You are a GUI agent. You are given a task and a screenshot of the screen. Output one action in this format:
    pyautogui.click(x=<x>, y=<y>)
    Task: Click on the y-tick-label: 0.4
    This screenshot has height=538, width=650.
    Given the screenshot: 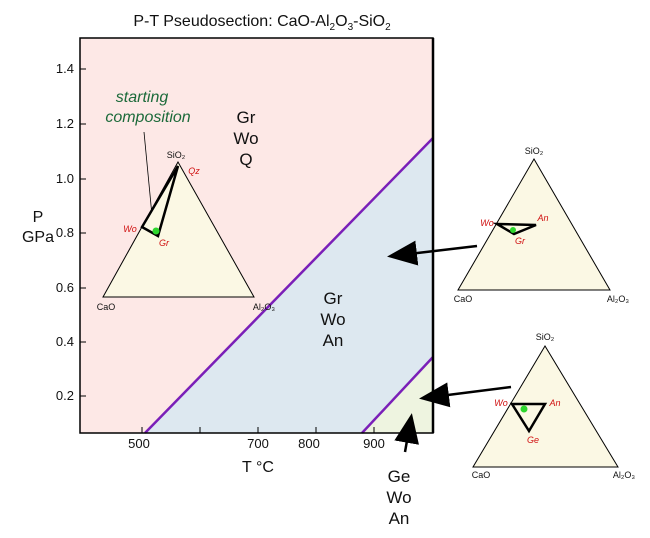 What is the action you would take?
    pyautogui.click(x=65, y=341)
    